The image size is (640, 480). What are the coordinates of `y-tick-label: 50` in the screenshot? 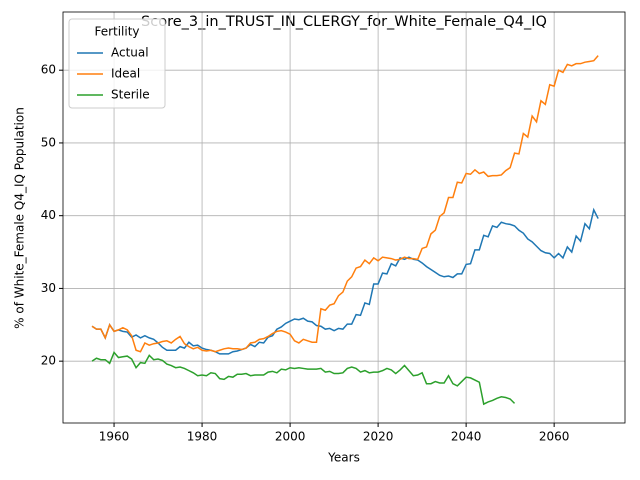 It's located at (48, 142).